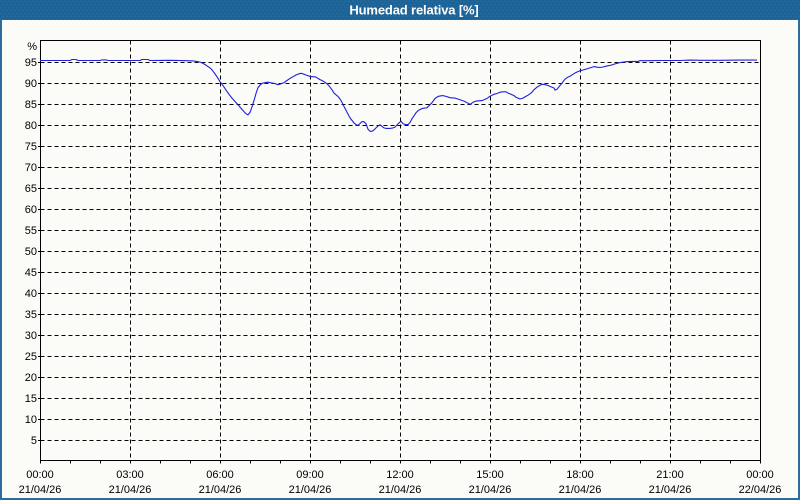 This screenshot has height=500, width=800. Describe the element at coordinates (31, 294) in the screenshot. I see `svg-text: 40` at that location.